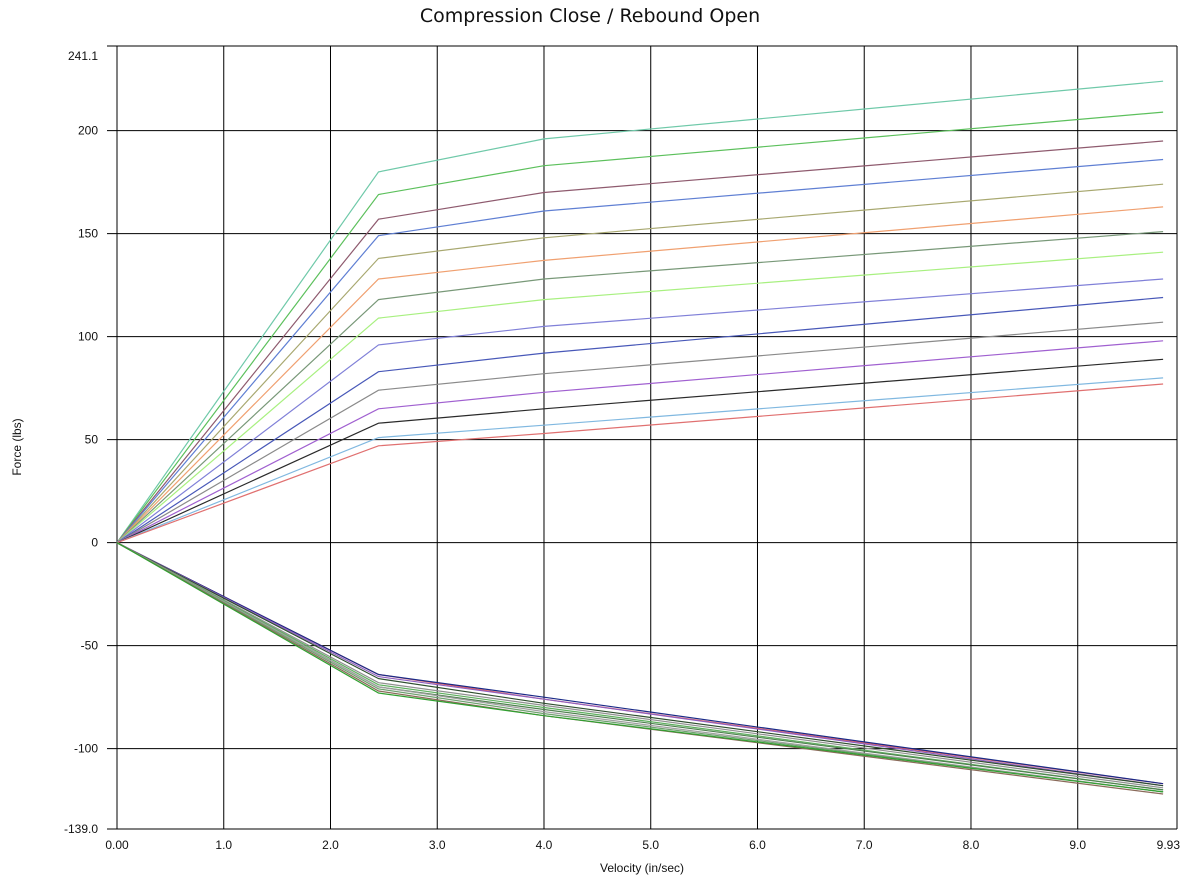 This screenshot has height=883, width=1200. Describe the element at coordinates (223, 845) in the screenshot. I see `x-tick-label: 1.0` at that location.